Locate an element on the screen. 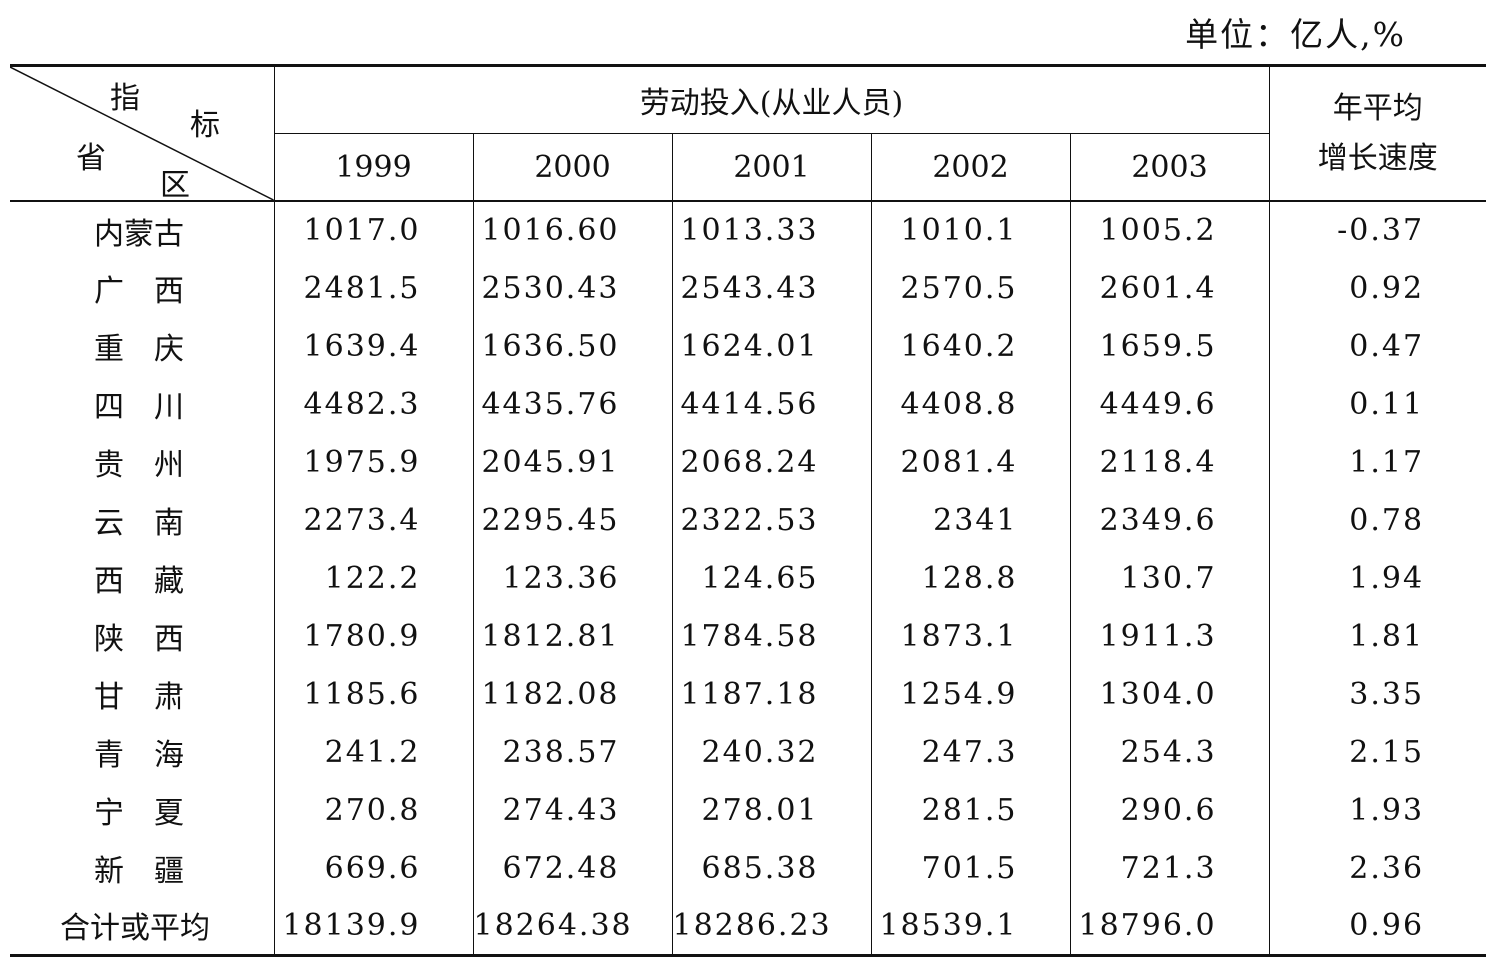 This screenshot has height=959, width=1494. value-cell: 1911.3 is located at coordinates (1170, 636).